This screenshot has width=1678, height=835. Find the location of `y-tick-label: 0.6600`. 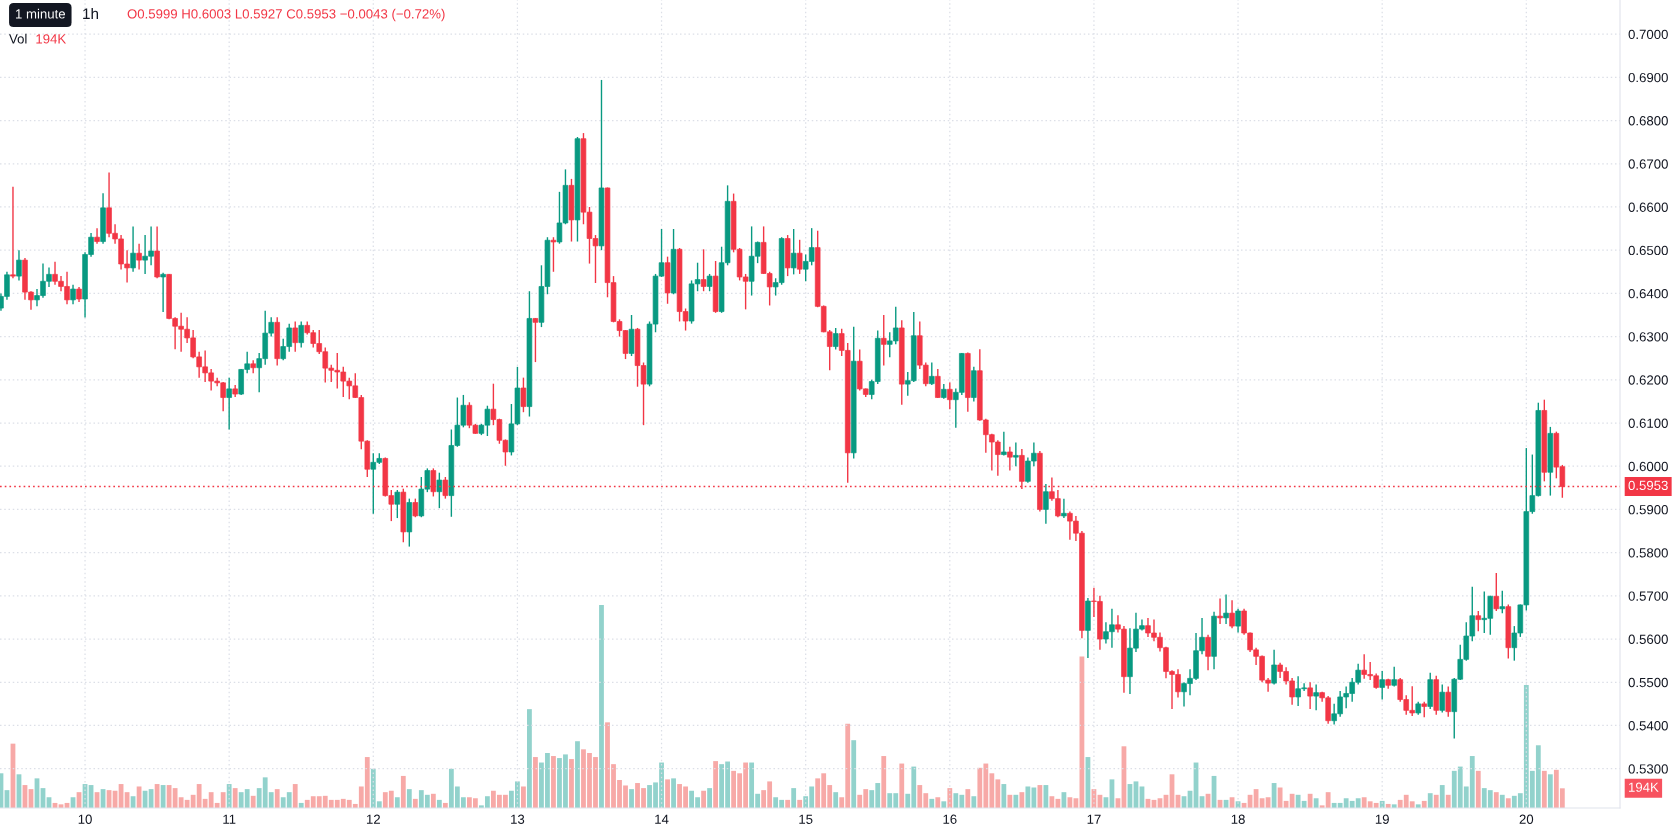

y-tick-label: 0.6600 is located at coordinates (1648, 207).